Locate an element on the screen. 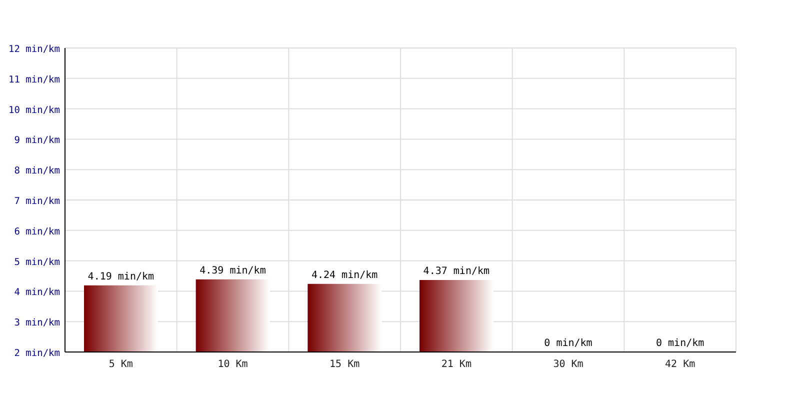  data-label: 4.39 min/km is located at coordinates (233, 270).